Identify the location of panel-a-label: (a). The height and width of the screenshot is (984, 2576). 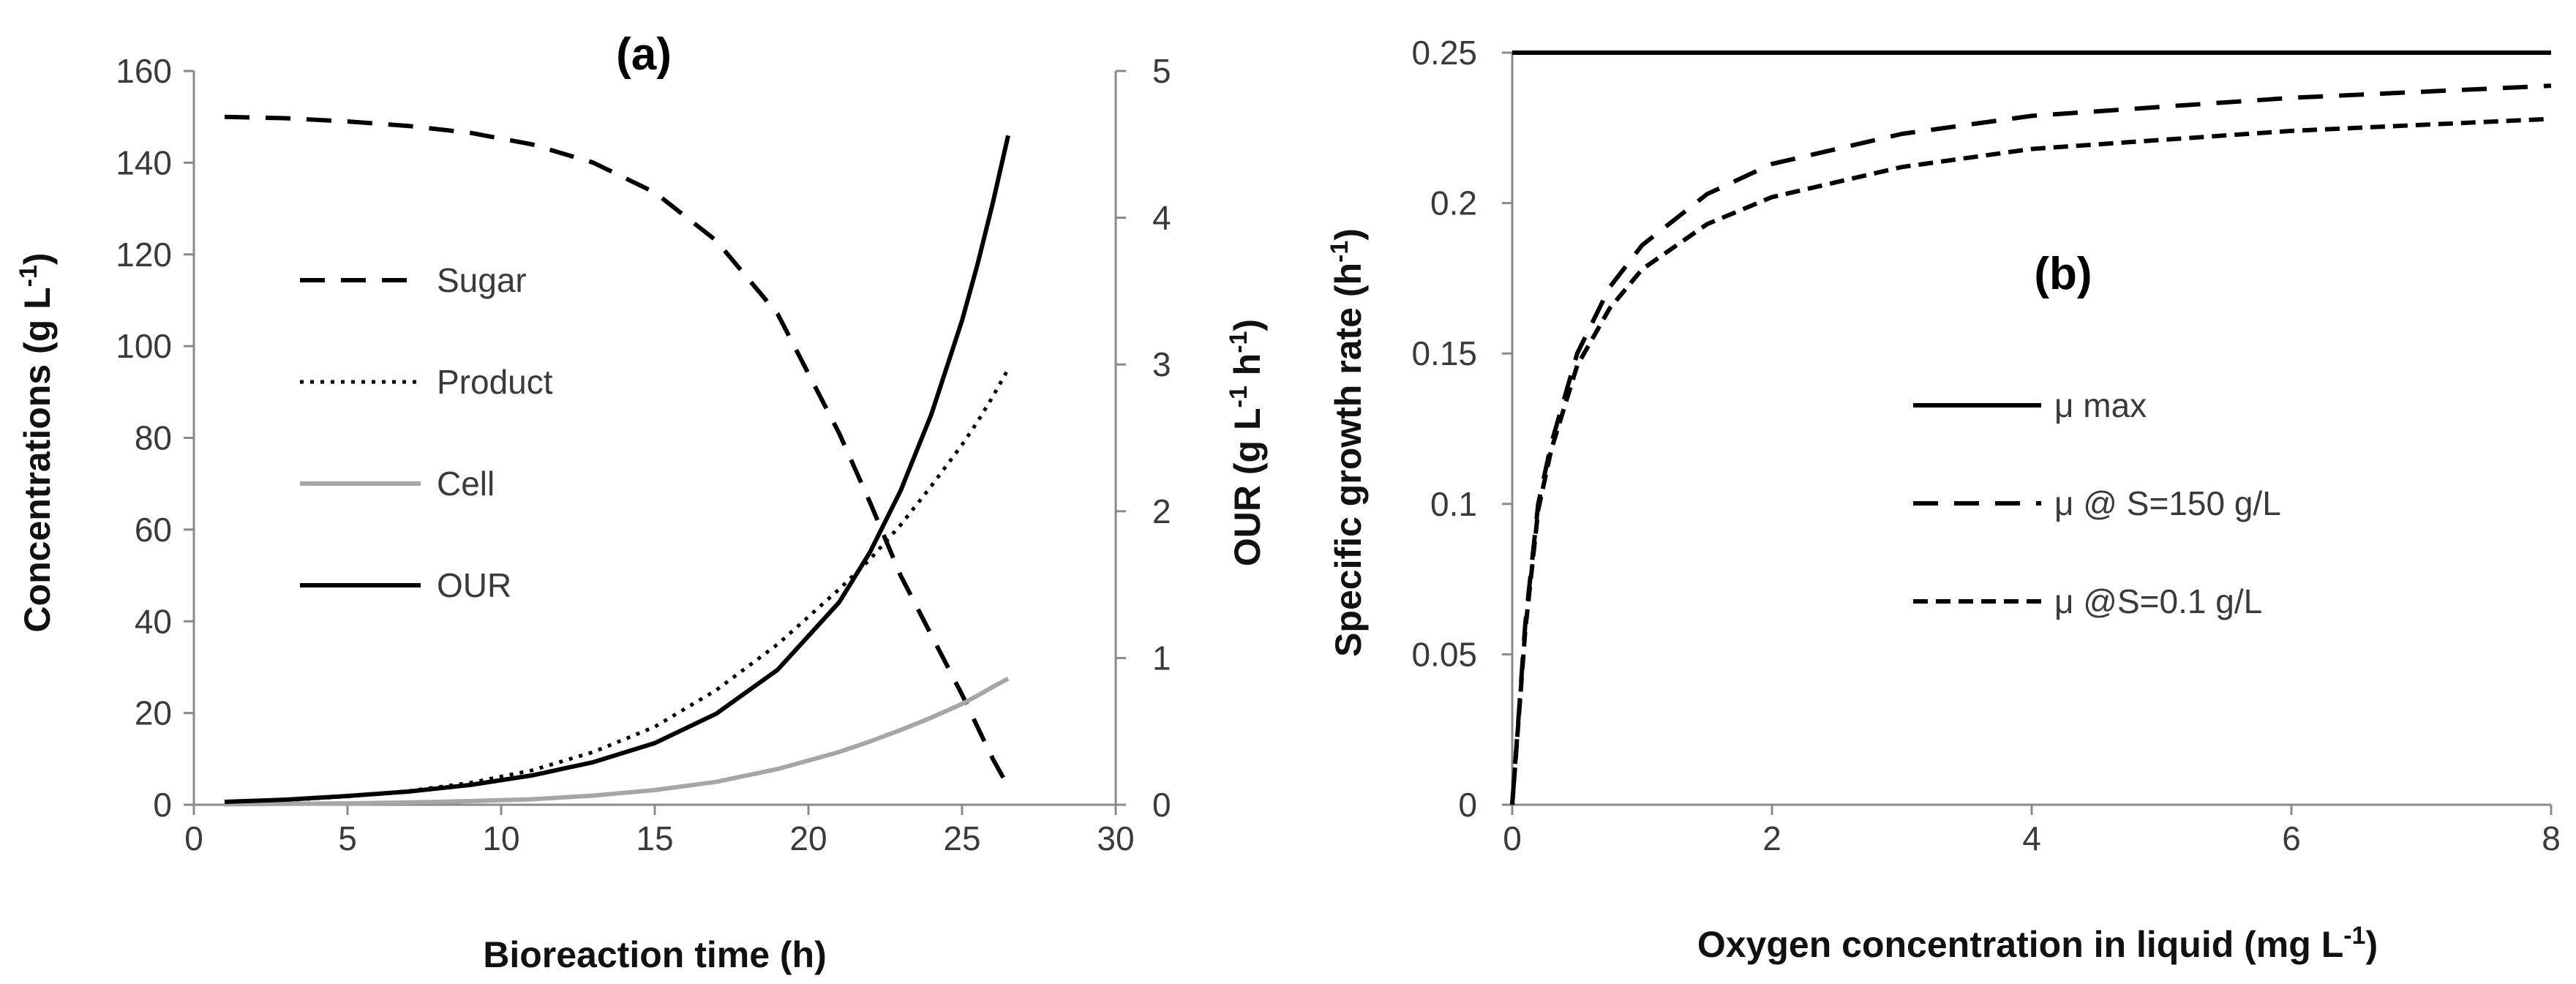
(644, 55).